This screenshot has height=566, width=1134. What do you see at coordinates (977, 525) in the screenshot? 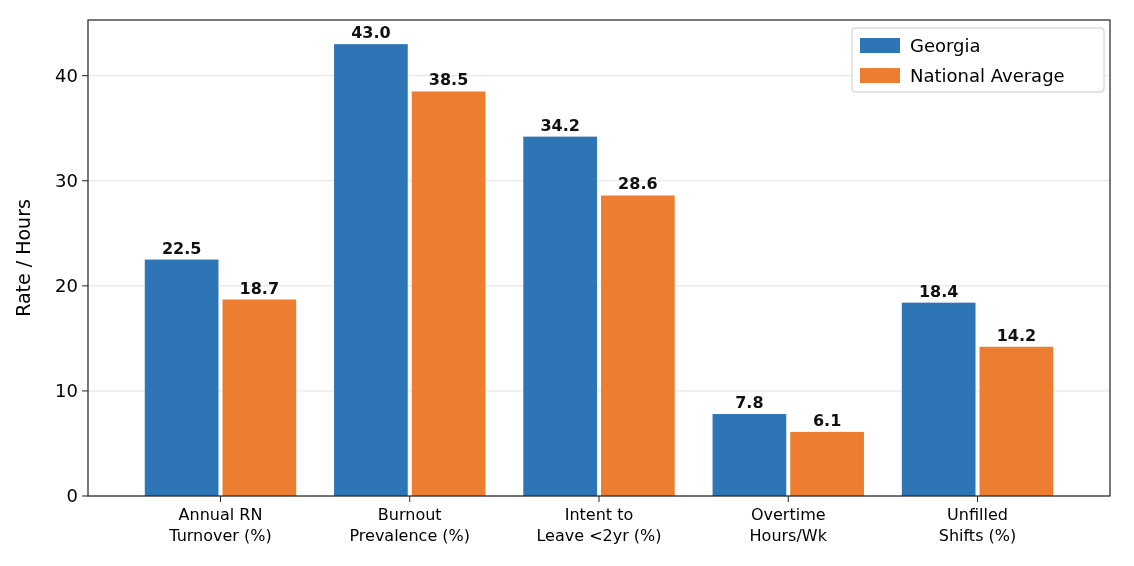
I see `x-tick-label: Unfilled Shifts (%)` at bounding box center [977, 525].